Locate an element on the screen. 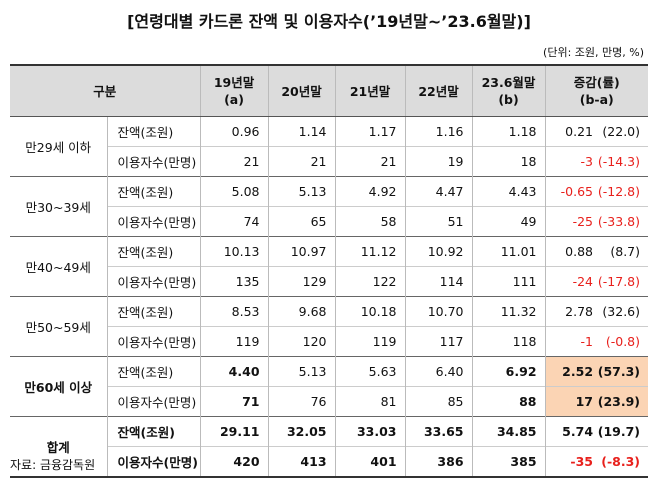 The height and width of the screenshot is (483, 658). header-cell: 21년말 is located at coordinates (370, 90).